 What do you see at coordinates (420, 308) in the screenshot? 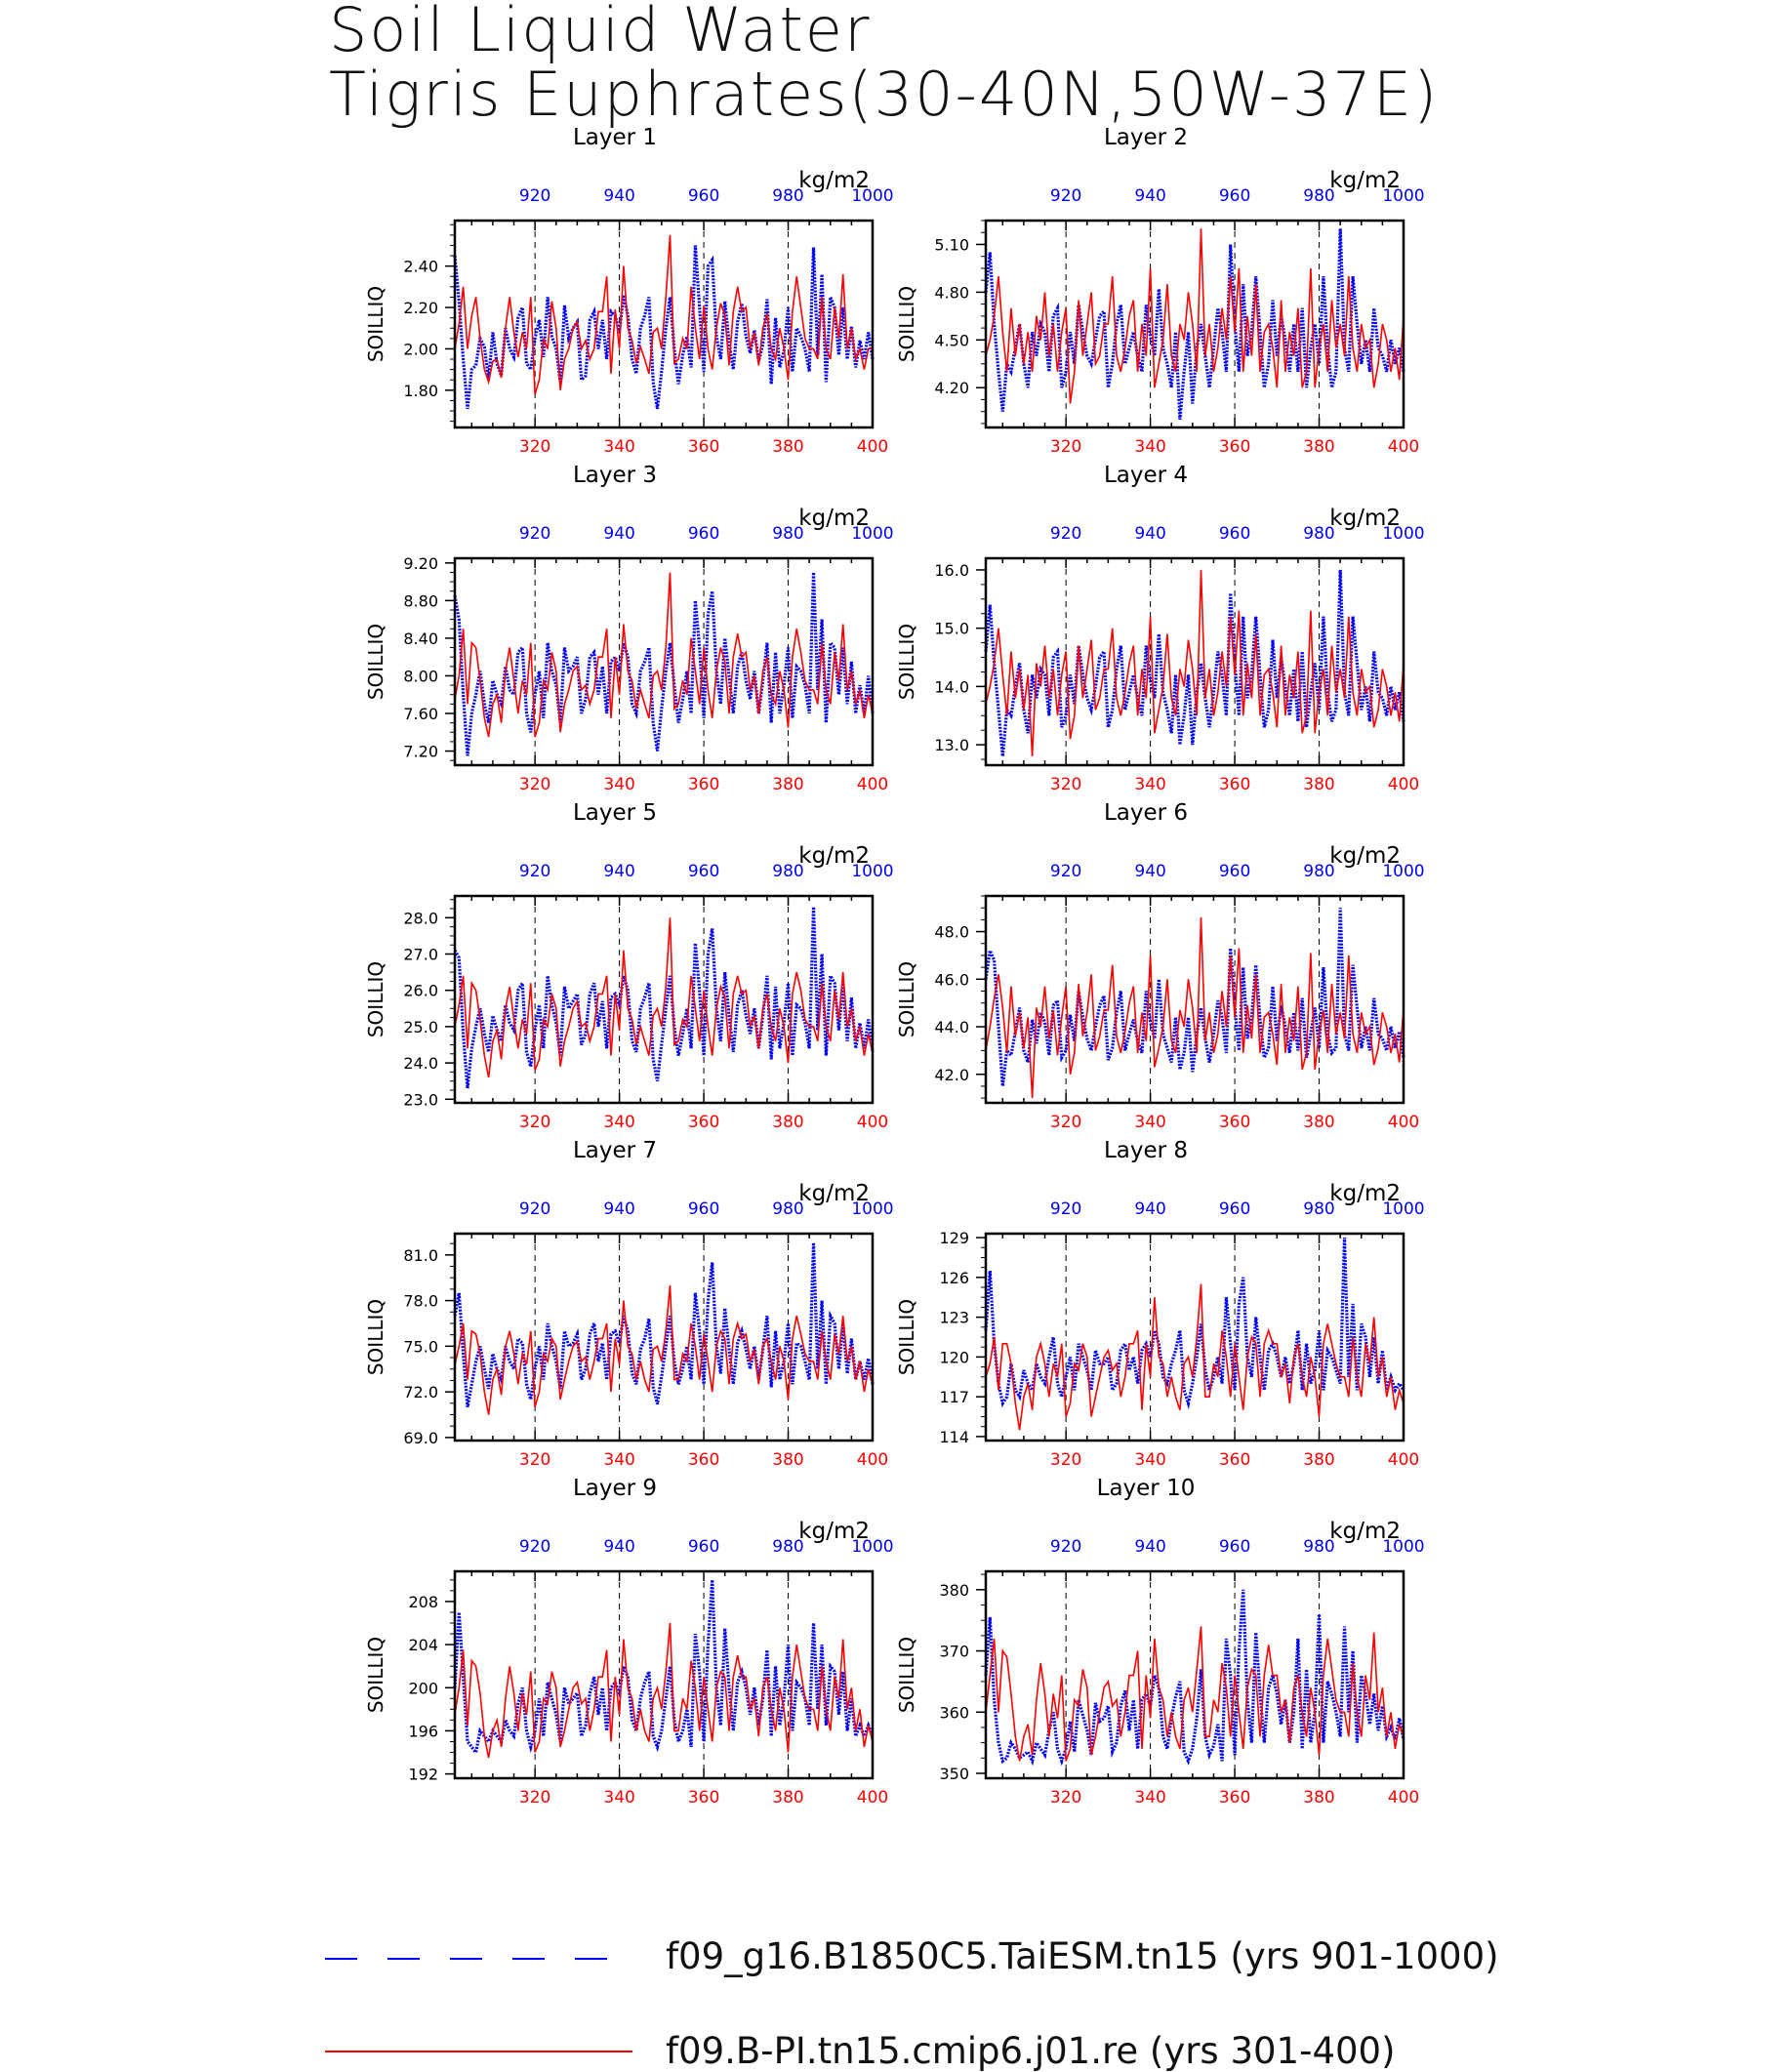
I see `y-tick-label: 2.20` at bounding box center [420, 308].